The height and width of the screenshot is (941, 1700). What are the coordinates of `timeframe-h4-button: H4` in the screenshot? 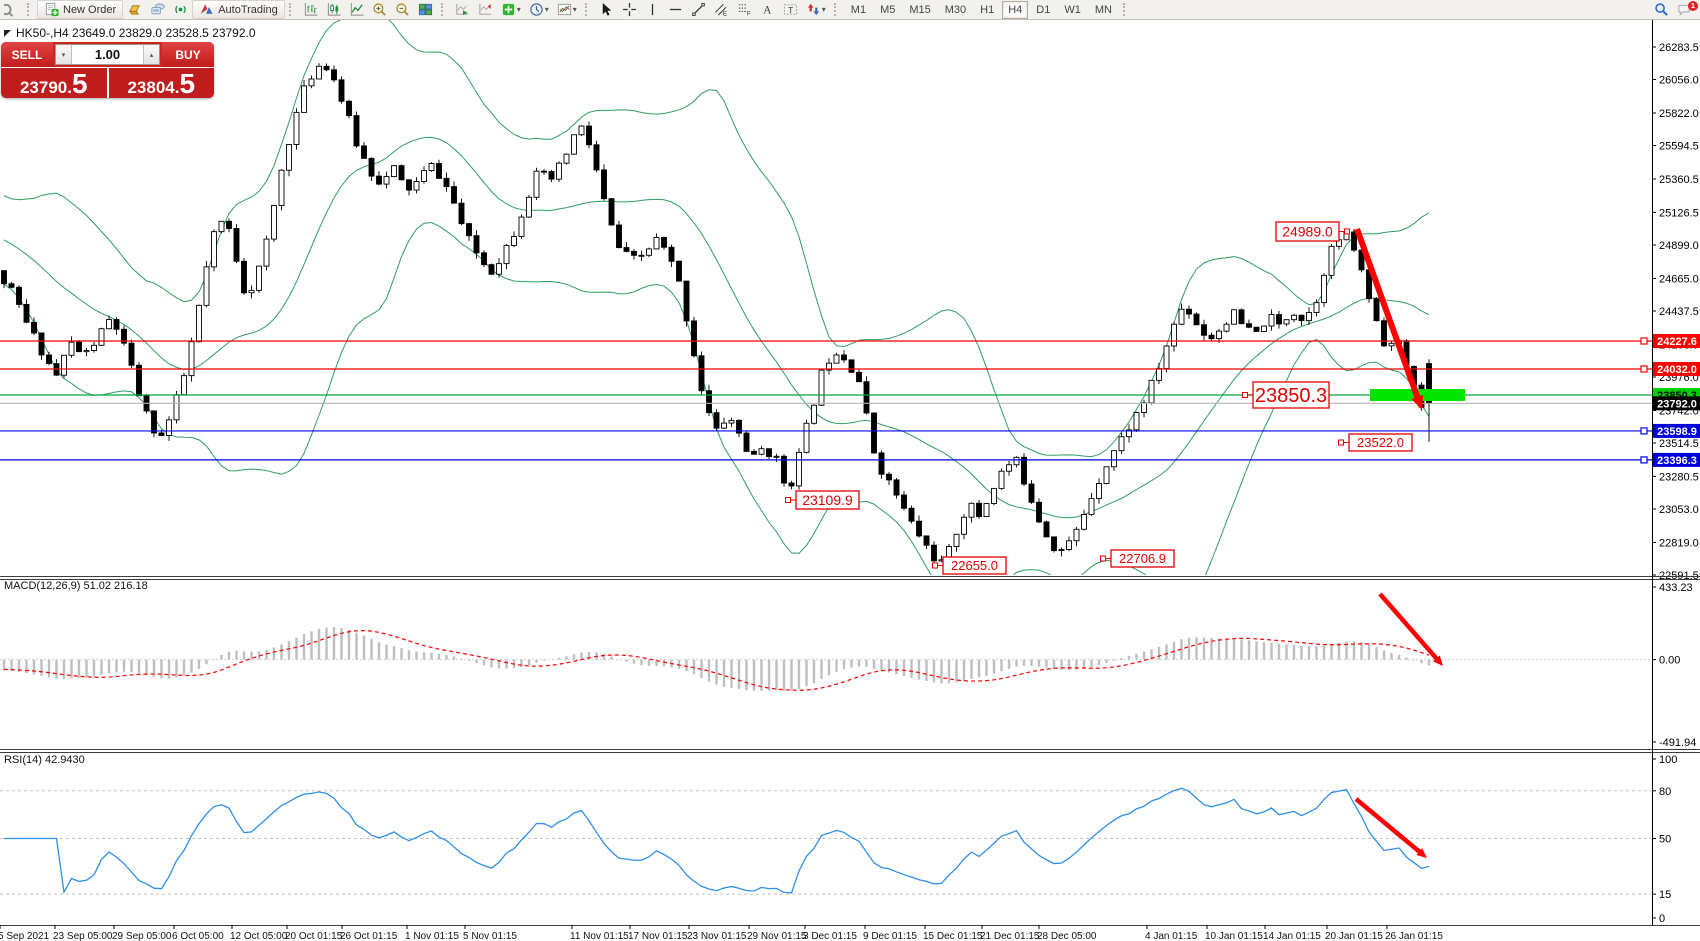 It's located at (1015, 9).